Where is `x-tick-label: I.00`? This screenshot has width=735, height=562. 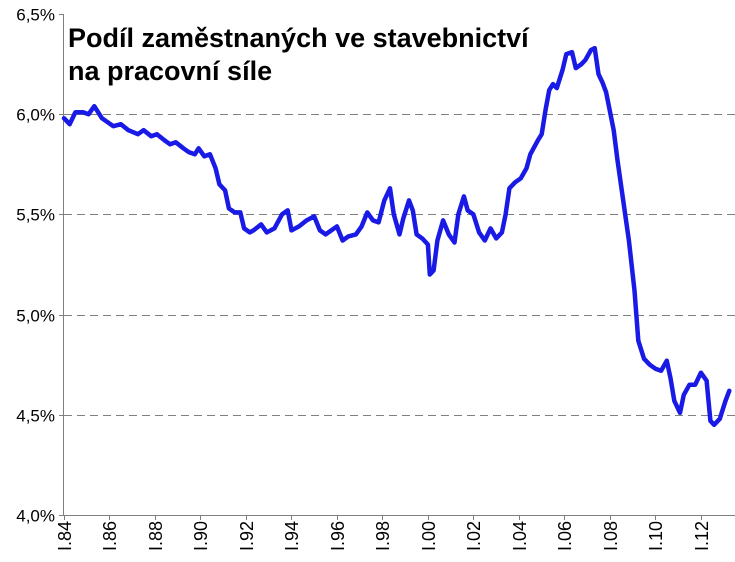
x-tick-label: I.00 is located at coordinates (429, 536).